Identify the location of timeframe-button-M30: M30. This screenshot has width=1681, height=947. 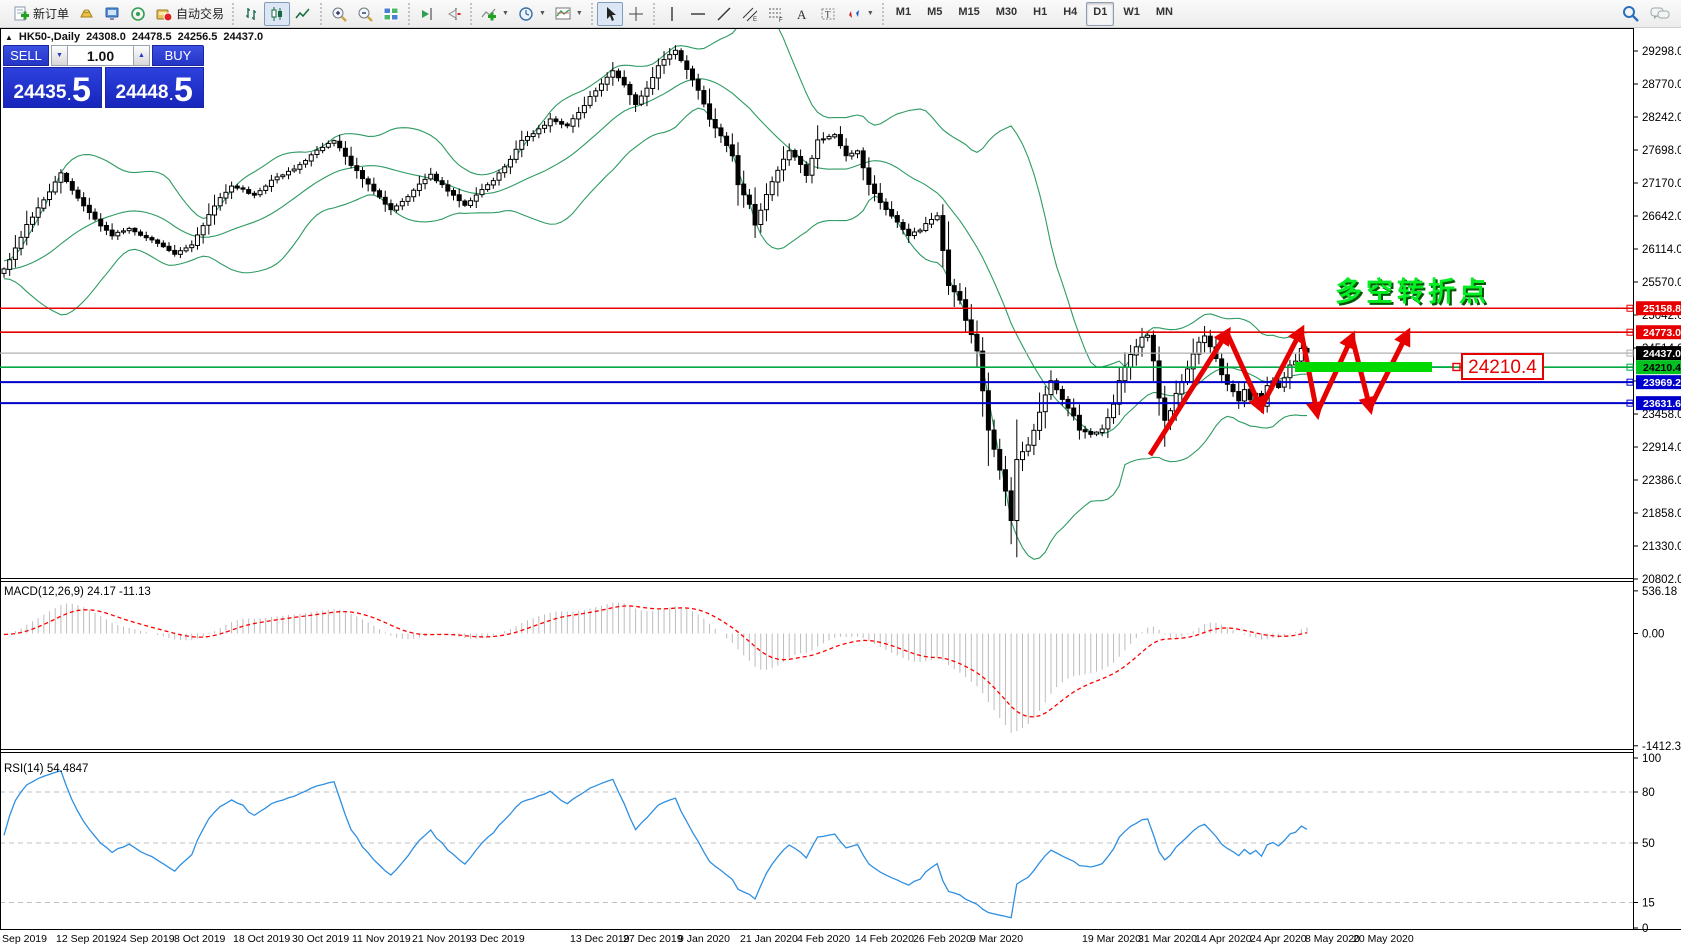
(1006, 11).